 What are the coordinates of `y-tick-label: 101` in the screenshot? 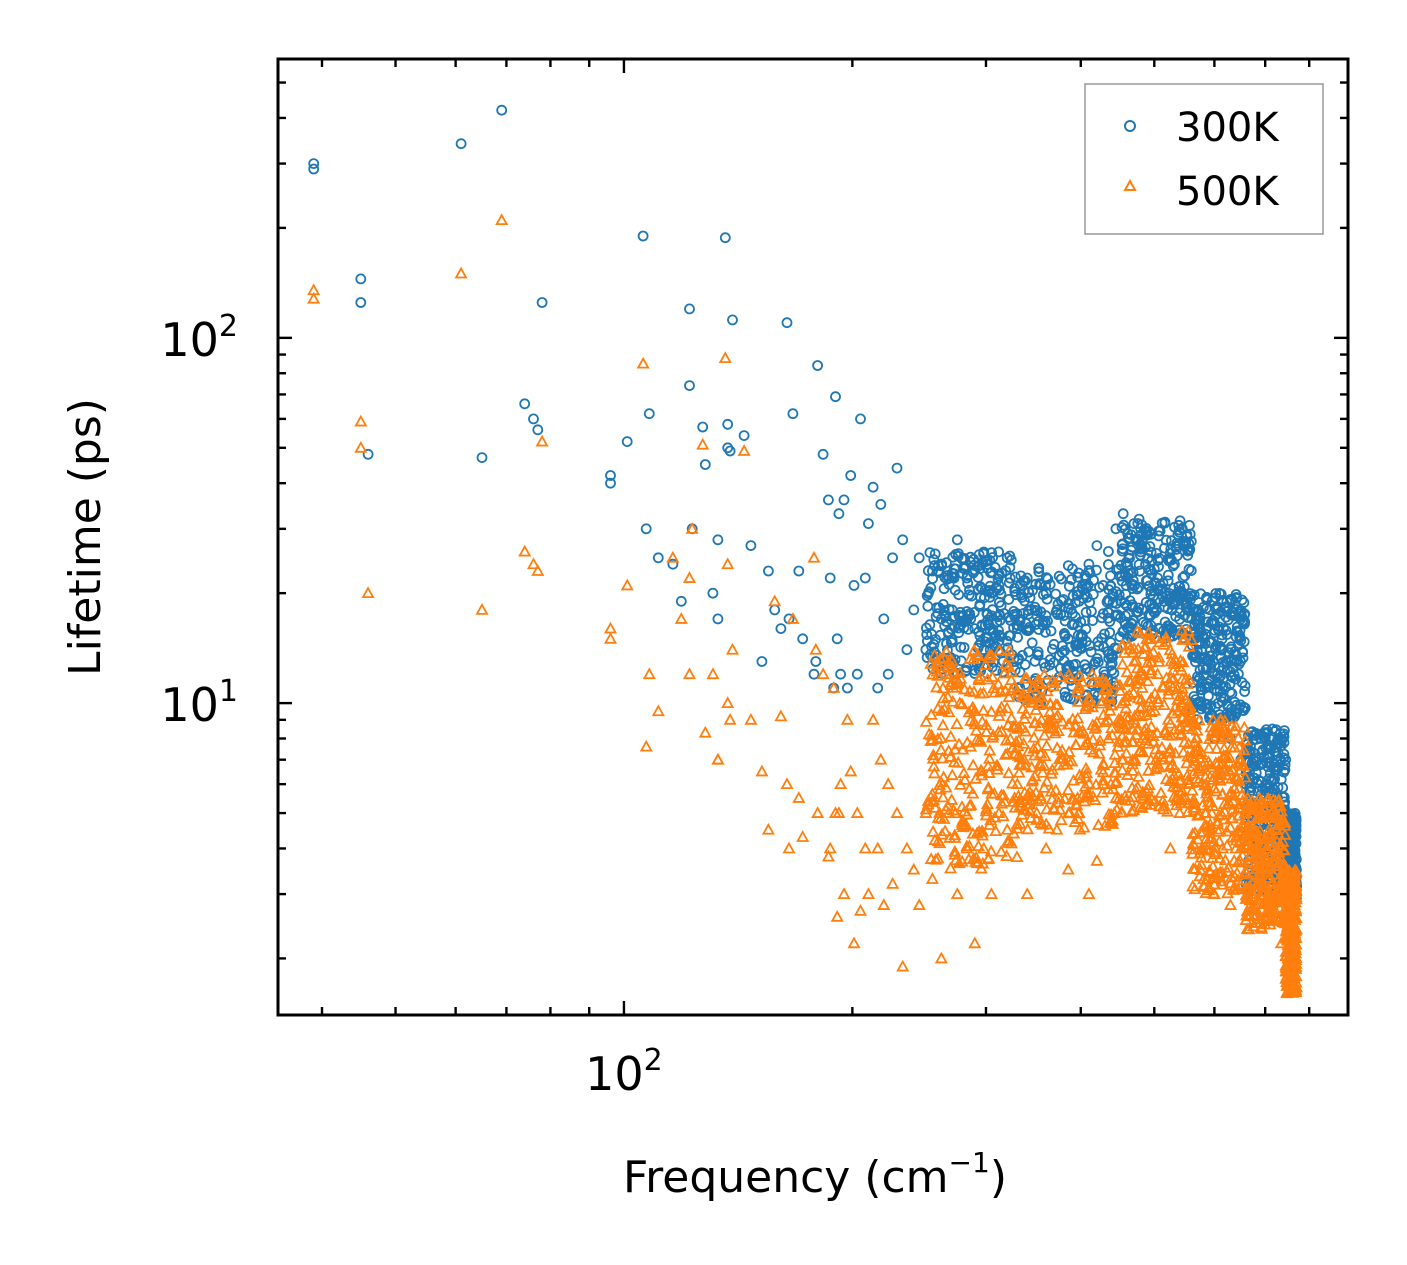 It's located at (199, 703).